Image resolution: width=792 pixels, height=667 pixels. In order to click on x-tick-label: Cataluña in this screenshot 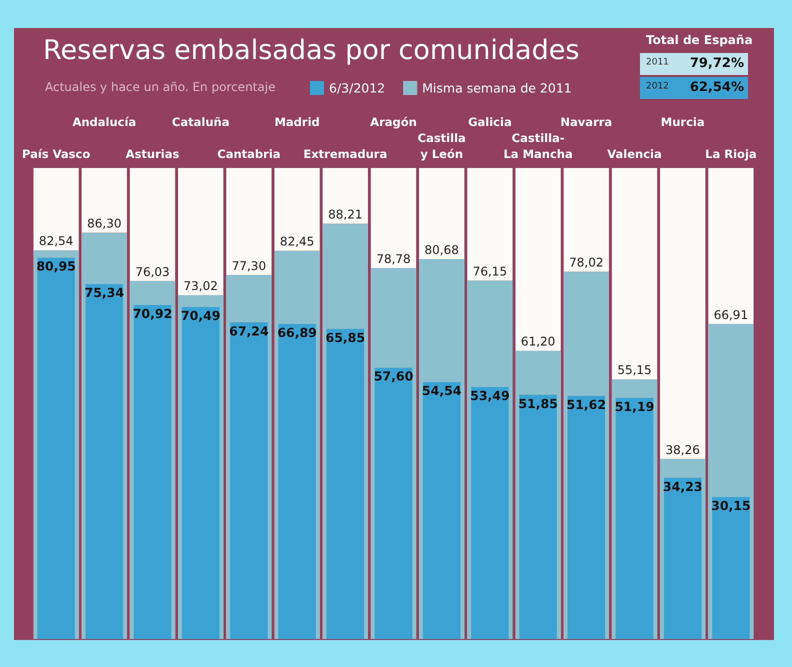, I will do `click(201, 122)`.